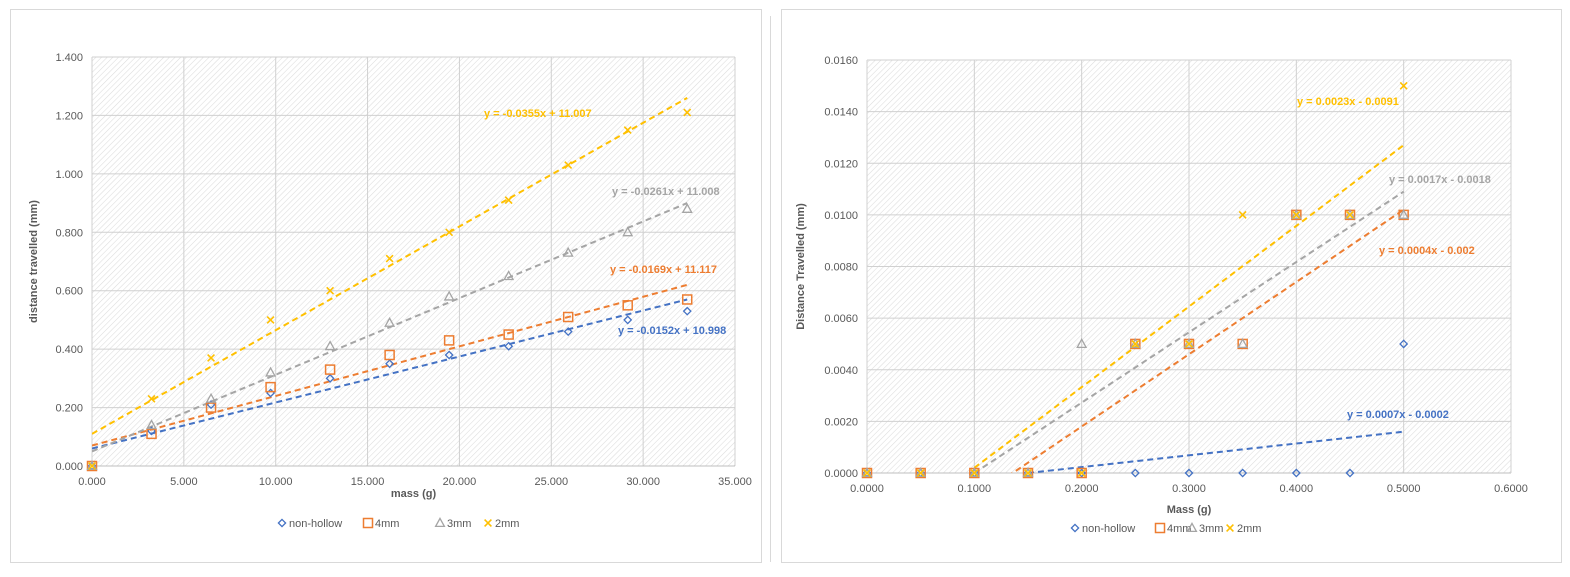  Describe the element at coordinates (1348, 102) in the screenshot. I see `trendline-equation: y = 0.0023x - 0.0091` at that location.